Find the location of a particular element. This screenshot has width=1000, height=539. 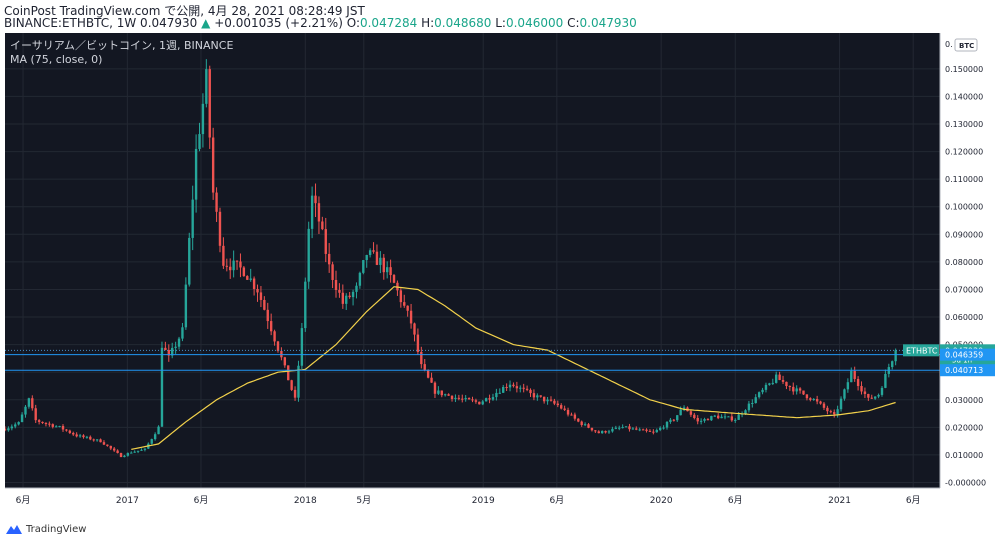

y-tick-label: 0.110000 is located at coordinates (964, 179).